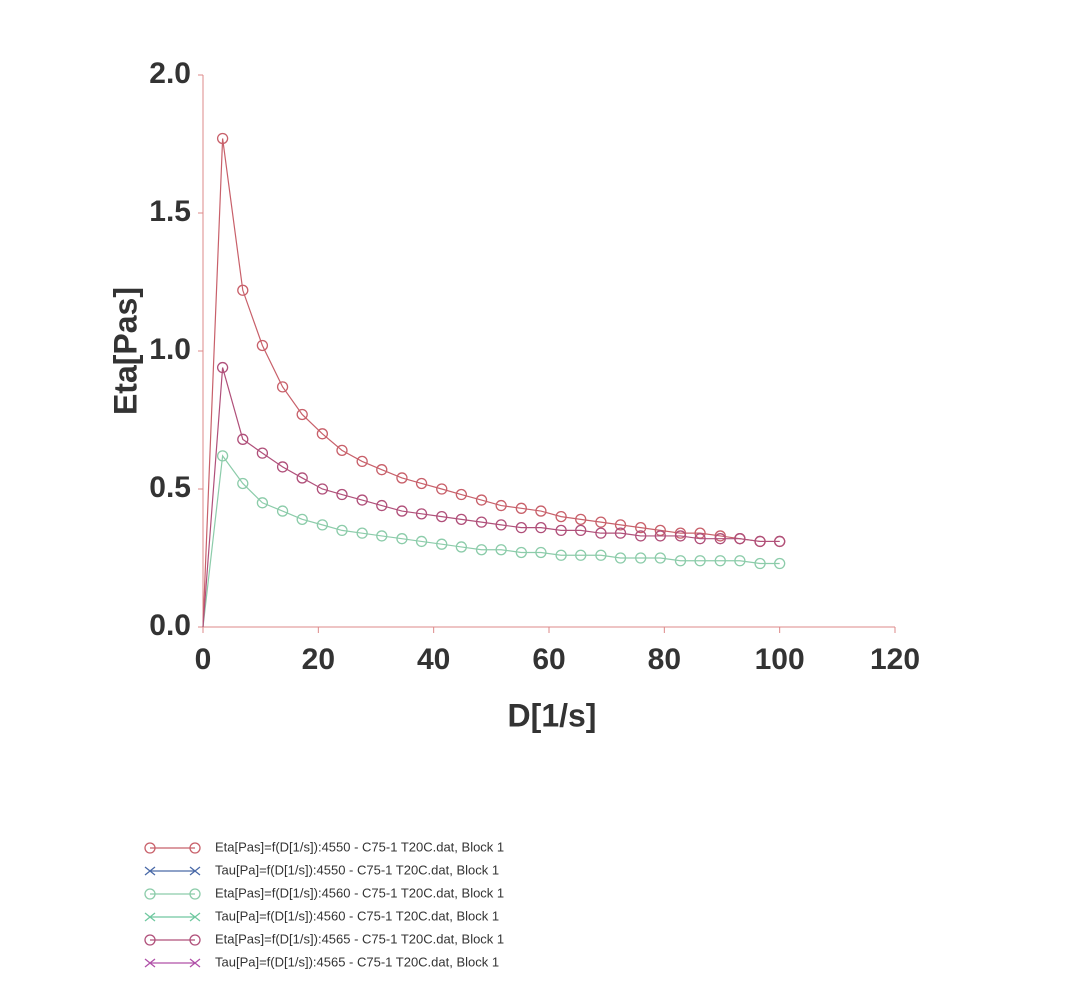 Image resolution: width=1087 pixels, height=997 pixels. What do you see at coordinates (433, 659) in the screenshot?
I see `x-tick-label: 40` at bounding box center [433, 659].